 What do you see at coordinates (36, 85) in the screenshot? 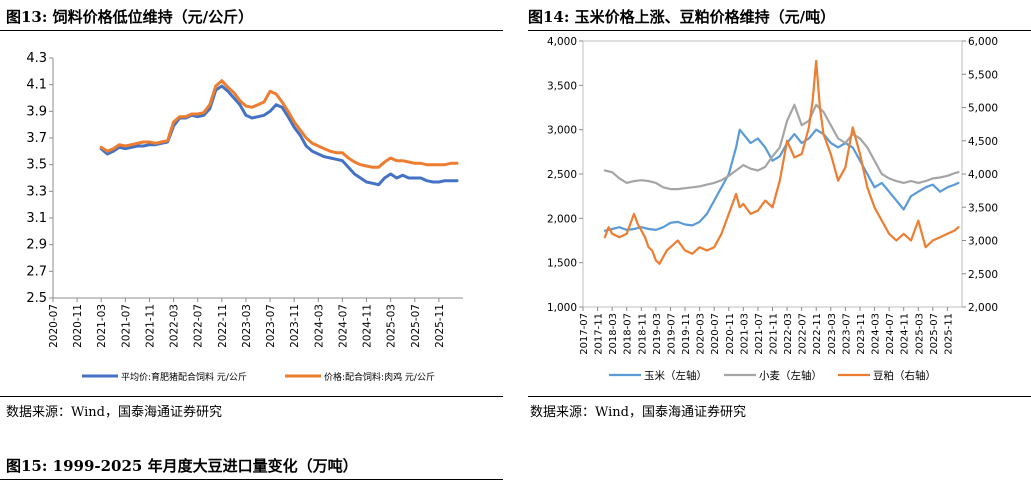
I see `y-tick-label: 4.1` at bounding box center [36, 85].